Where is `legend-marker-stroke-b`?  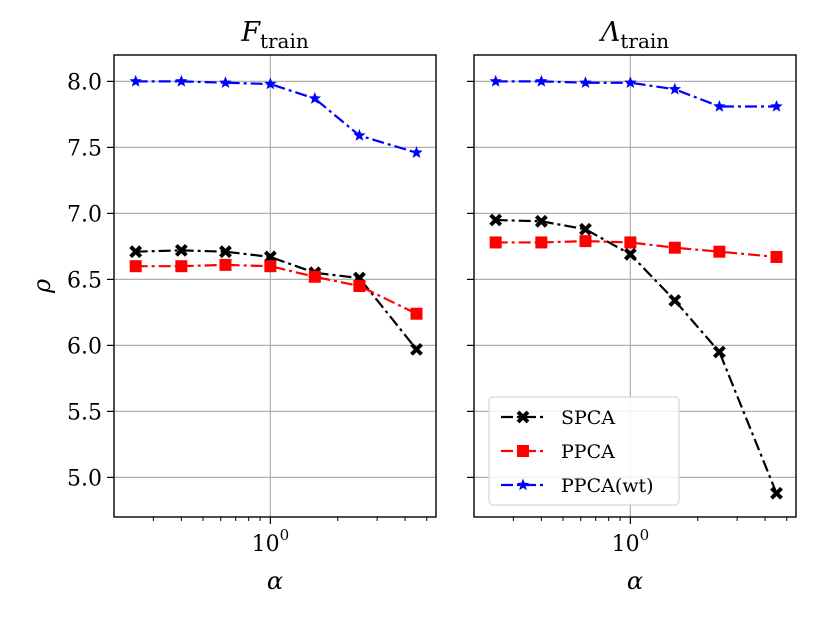 legend-marker-stroke-b is located at coordinates (523, 417).